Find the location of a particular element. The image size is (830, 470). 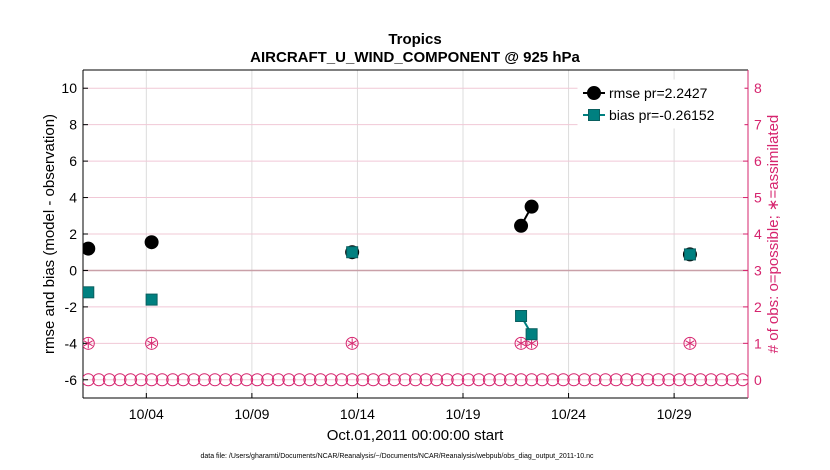

y-tick-label-right: 3 is located at coordinates (758, 270).